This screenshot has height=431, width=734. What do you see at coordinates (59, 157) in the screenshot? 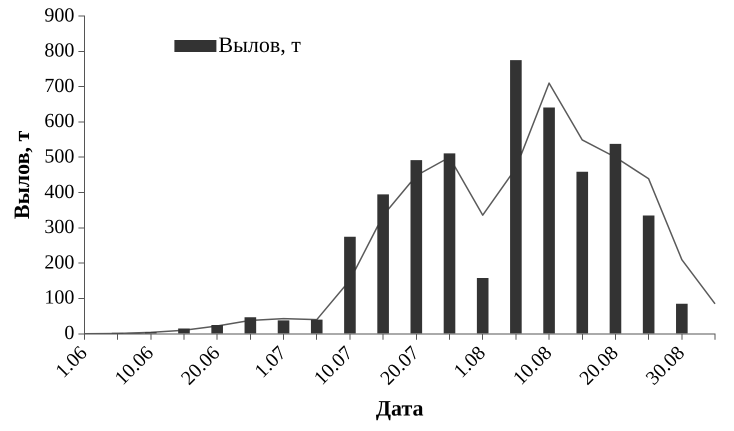
I see `y-tick-label: 500` at bounding box center [59, 157].